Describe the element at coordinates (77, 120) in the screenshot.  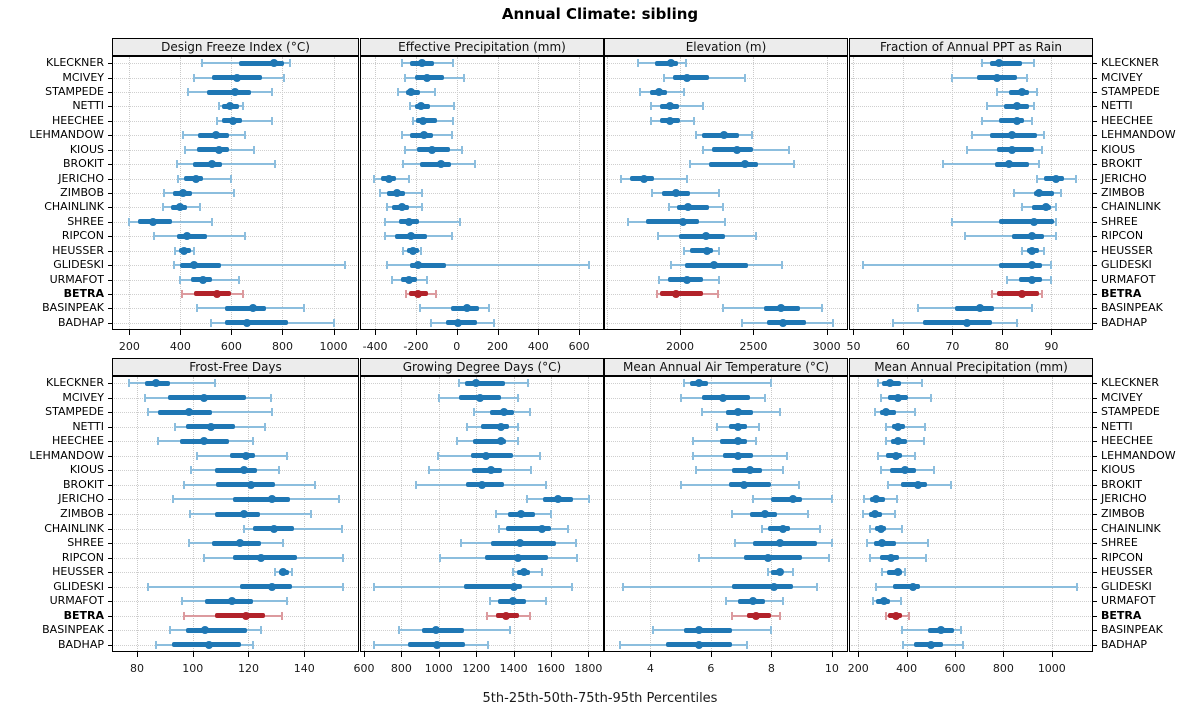
I see `station-label-left: HEECHEE` at that location.